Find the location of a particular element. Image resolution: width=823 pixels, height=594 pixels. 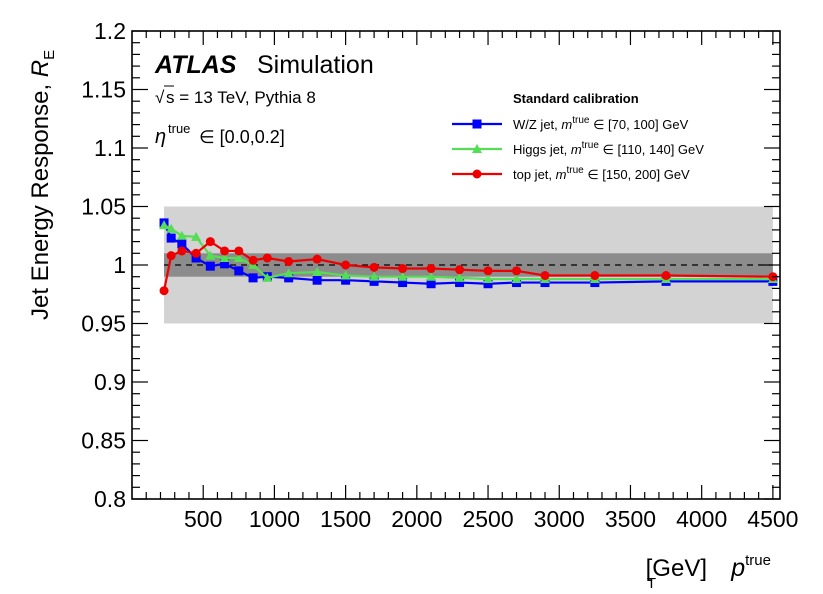

x-tick-label: 4000 is located at coordinates (701, 519).